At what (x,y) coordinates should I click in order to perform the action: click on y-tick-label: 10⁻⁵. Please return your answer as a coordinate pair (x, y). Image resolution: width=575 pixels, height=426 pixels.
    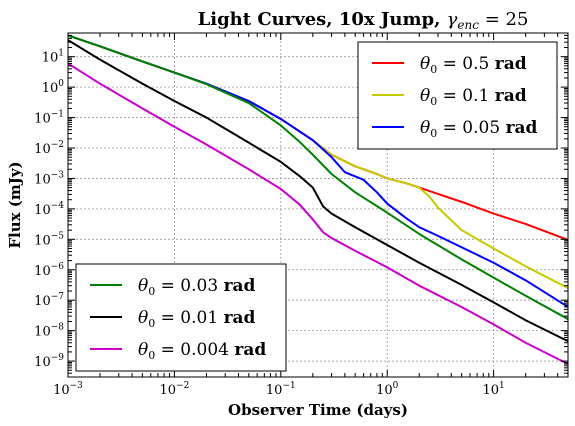
    Looking at the image, I should click on (49, 239).